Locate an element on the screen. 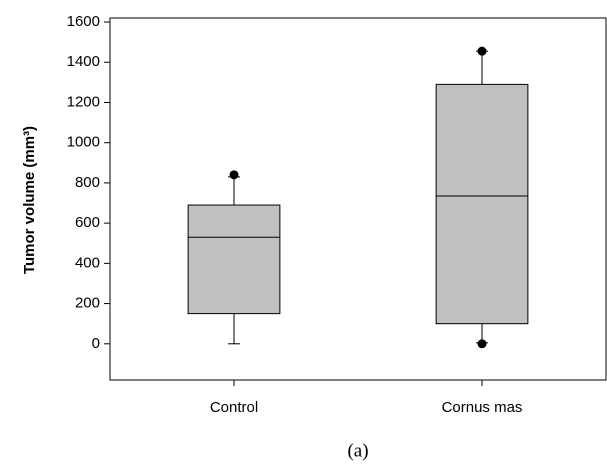 Image resolution: width=607 pixels, height=466 pixels. y-axis-label: Tumor volume (mm³) is located at coordinates (29, 200).